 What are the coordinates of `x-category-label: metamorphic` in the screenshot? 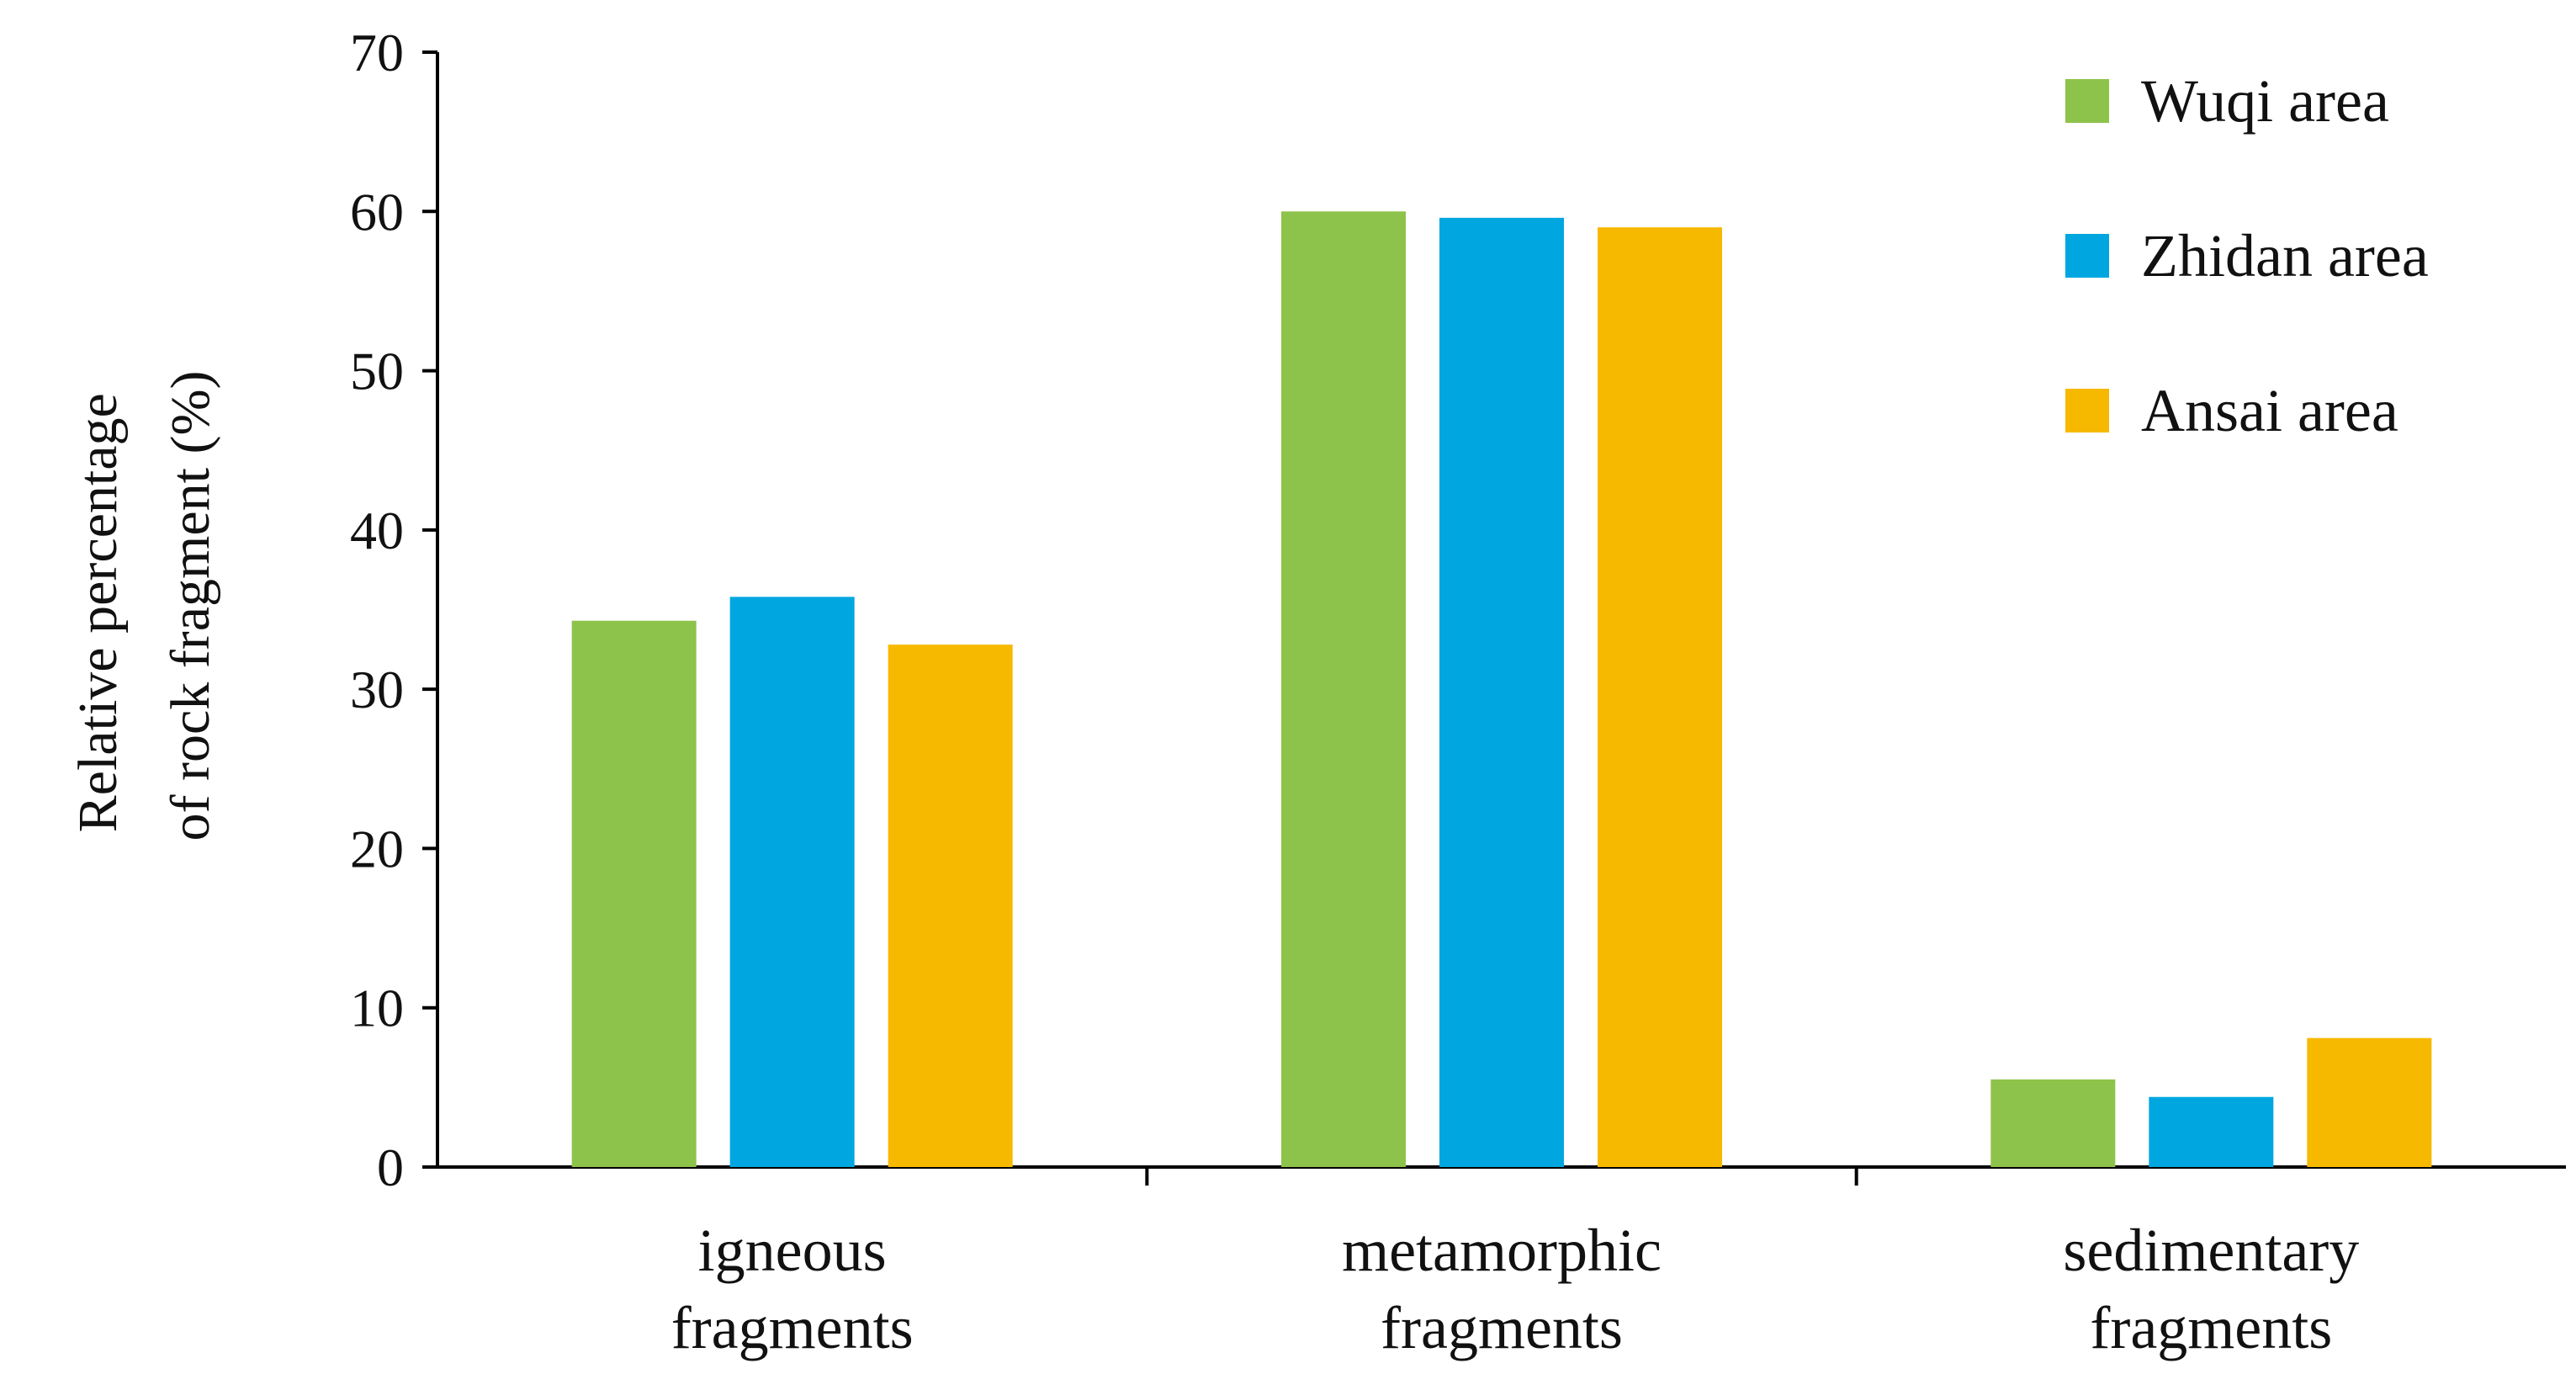 It's located at (1502, 1251).